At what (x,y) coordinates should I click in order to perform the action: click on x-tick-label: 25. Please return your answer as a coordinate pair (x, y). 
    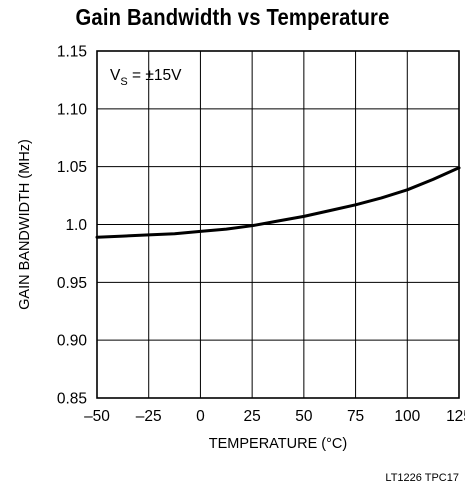
    Looking at the image, I should click on (252, 416).